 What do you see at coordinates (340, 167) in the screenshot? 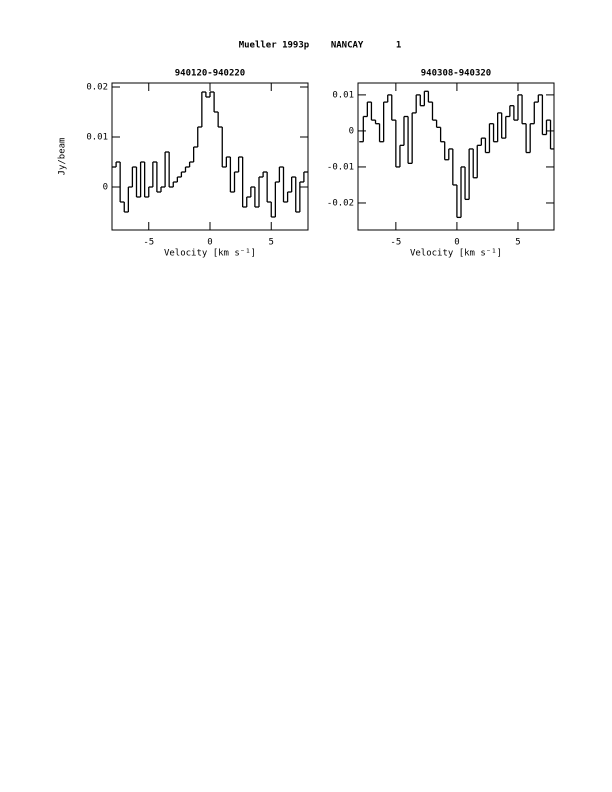
I see `y-tick-label: -0.01` at bounding box center [340, 167].